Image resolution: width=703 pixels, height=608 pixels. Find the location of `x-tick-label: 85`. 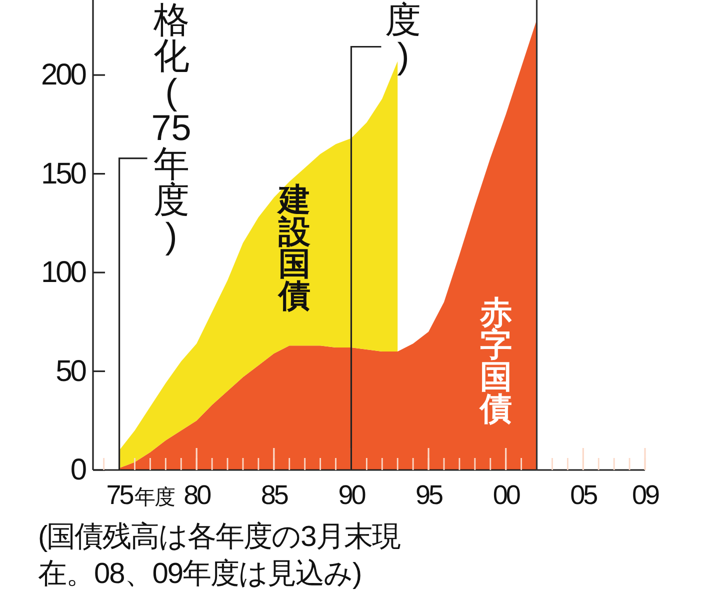

x-tick-label: 85 is located at coordinates (274, 495).